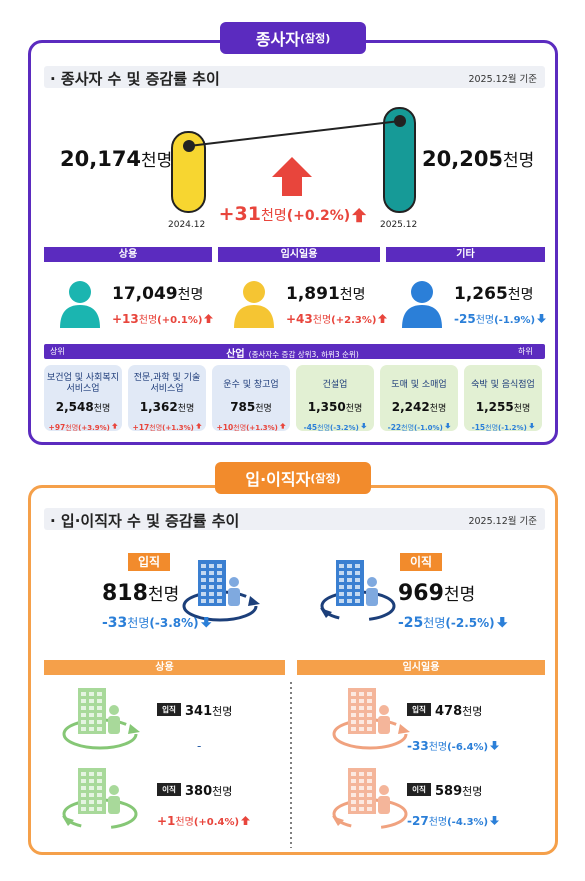  What do you see at coordinates (199, 744) in the screenshot?
I see `change: -` at bounding box center [199, 744].